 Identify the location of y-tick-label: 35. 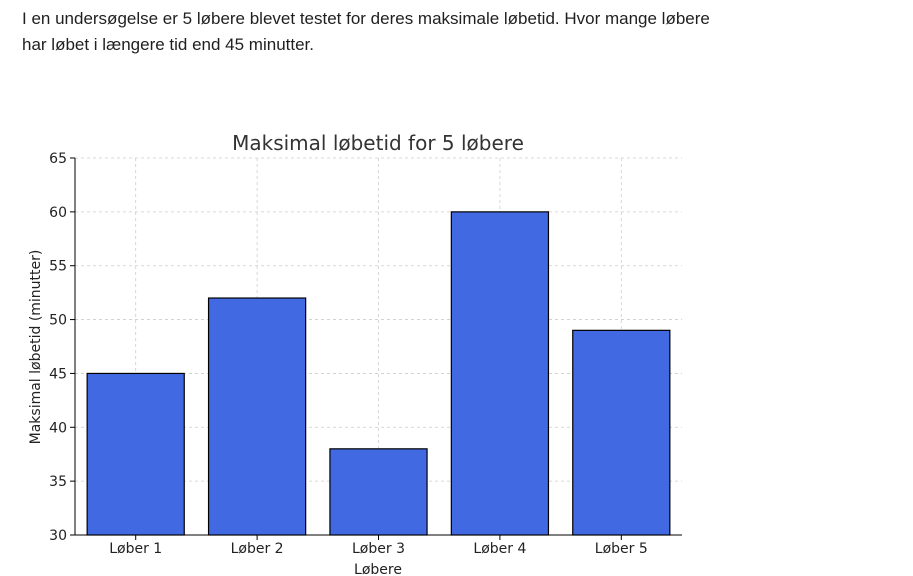
(58, 482).